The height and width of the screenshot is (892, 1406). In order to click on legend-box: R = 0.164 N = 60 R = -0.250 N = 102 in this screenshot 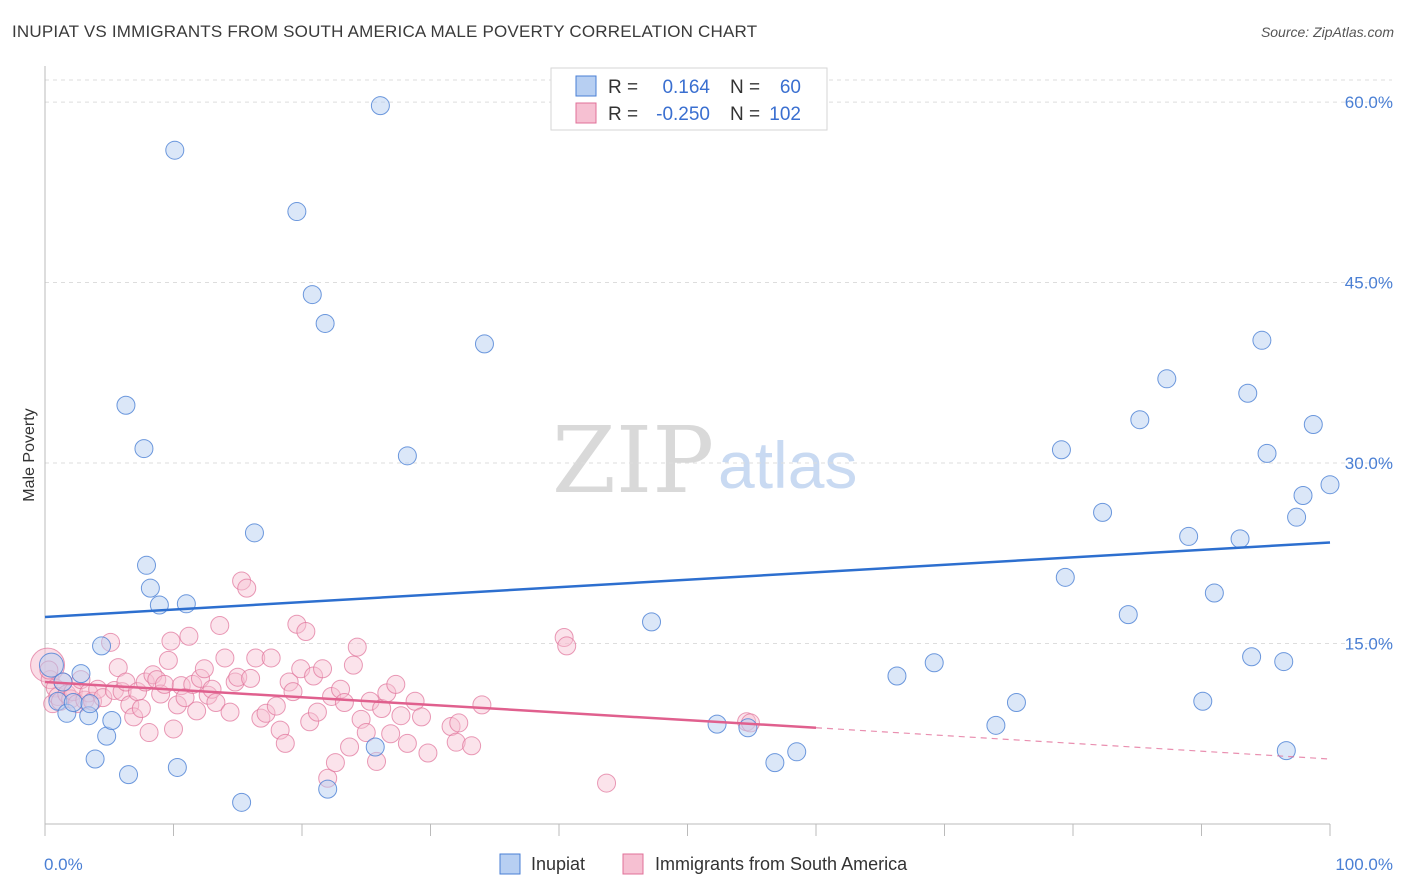, I will do `click(689, 99)`.